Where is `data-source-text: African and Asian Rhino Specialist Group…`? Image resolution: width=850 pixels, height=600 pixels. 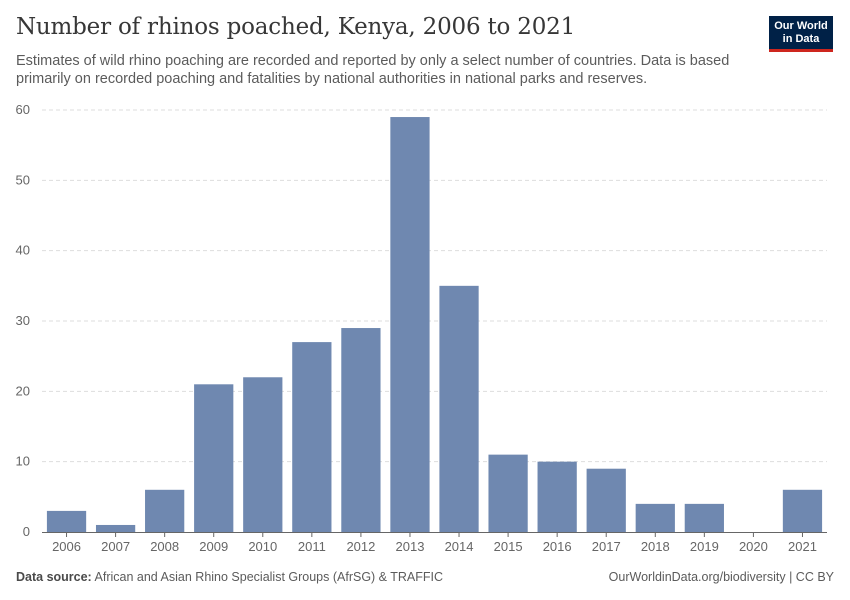 data-source-text: African and Asian Rhino Specialist Group… is located at coordinates (269, 577).